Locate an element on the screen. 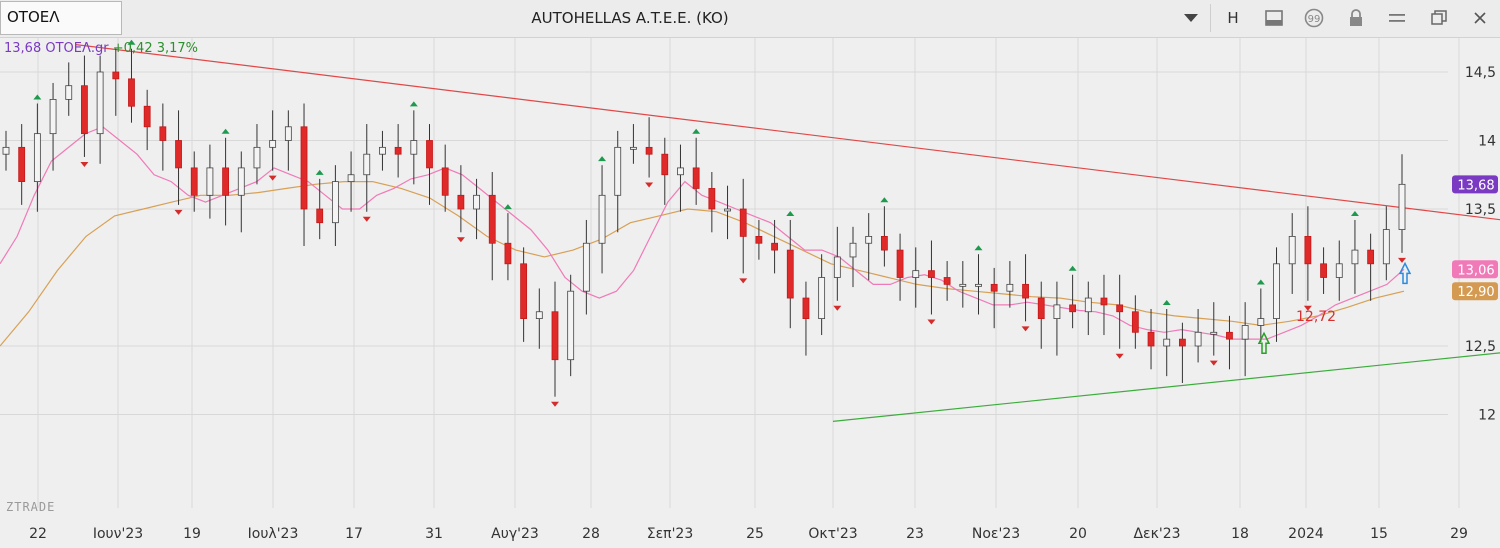 The height and width of the screenshot is (548, 1500). y-tick-label: 13,5 is located at coordinates (1480, 210).